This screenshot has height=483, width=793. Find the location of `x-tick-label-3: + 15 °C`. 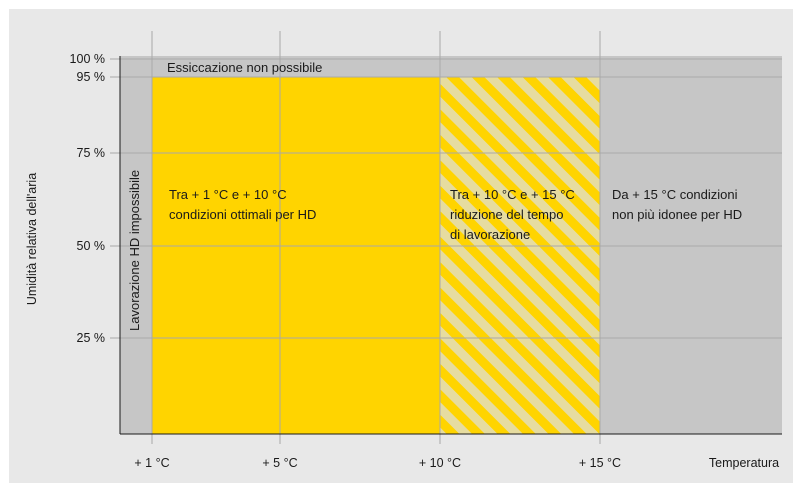

x-tick-label-3: + 15 °C is located at coordinates (600, 463).